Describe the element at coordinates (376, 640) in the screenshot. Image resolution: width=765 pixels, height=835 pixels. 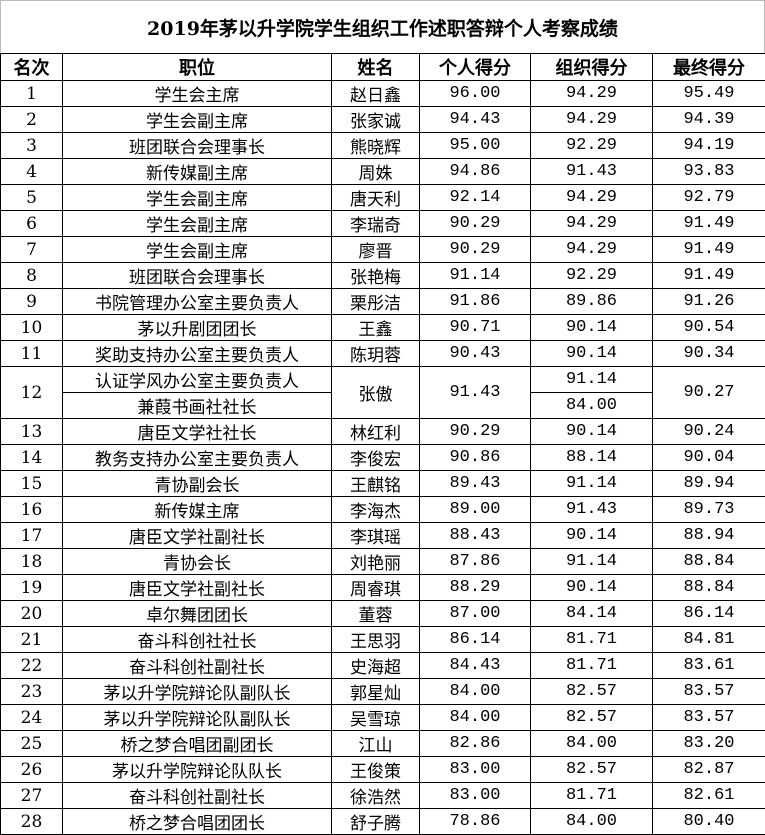
I see `name-cell: 王思羽` at that location.